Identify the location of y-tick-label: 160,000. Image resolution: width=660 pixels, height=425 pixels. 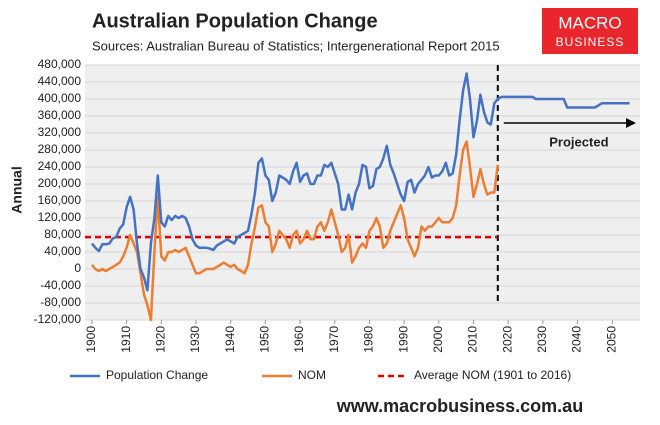
(60, 200).